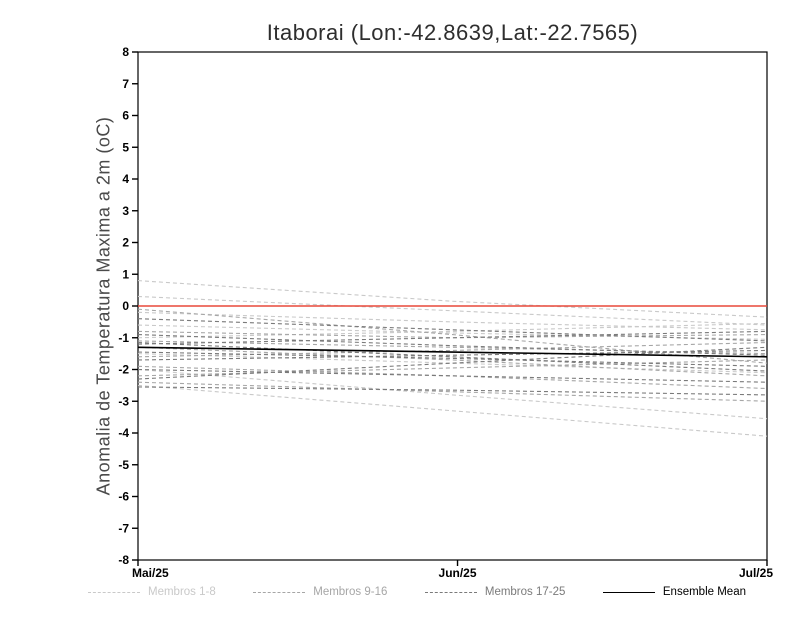  Describe the element at coordinates (125, 84) in the screenshot. I see `y-tick-label: 7` at that location.